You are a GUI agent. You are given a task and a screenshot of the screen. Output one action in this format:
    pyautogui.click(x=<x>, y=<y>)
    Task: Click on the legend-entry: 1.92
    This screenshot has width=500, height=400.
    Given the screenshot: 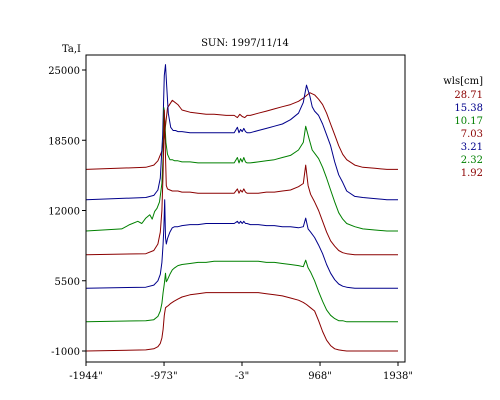 What is the action you would take?
    pyautogui.click(x=472, y=173)
    